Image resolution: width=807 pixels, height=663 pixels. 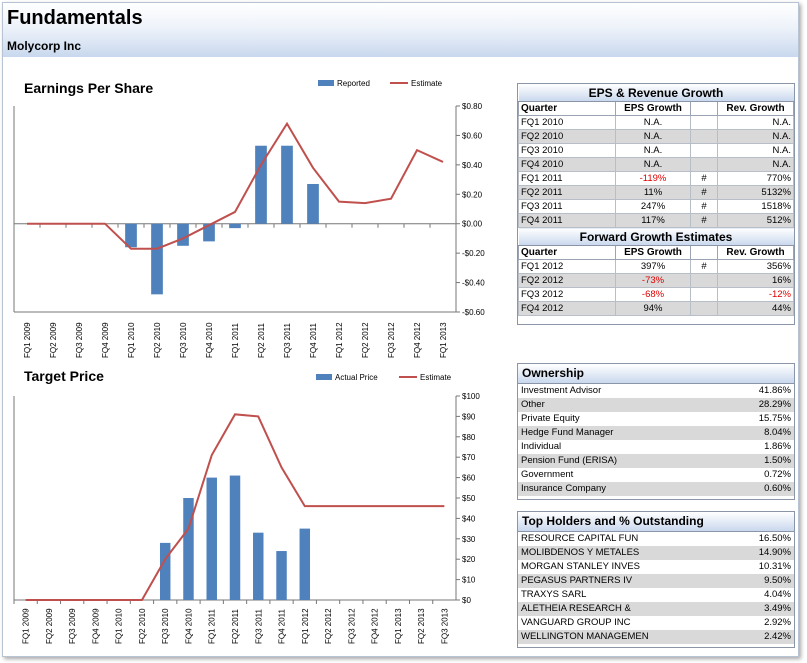 I want to click on fwd-row: FQ4 2012 94% 44%, so click(x=656, y=308).